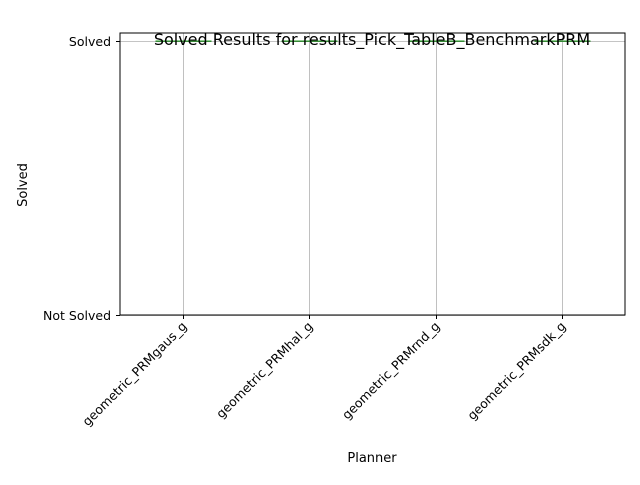 The image size is (640, 485). Describe the element at coordinates (391, 371) in the screenshot. I see `x-tick-label: geometric_PRMrnd_g` at that location.